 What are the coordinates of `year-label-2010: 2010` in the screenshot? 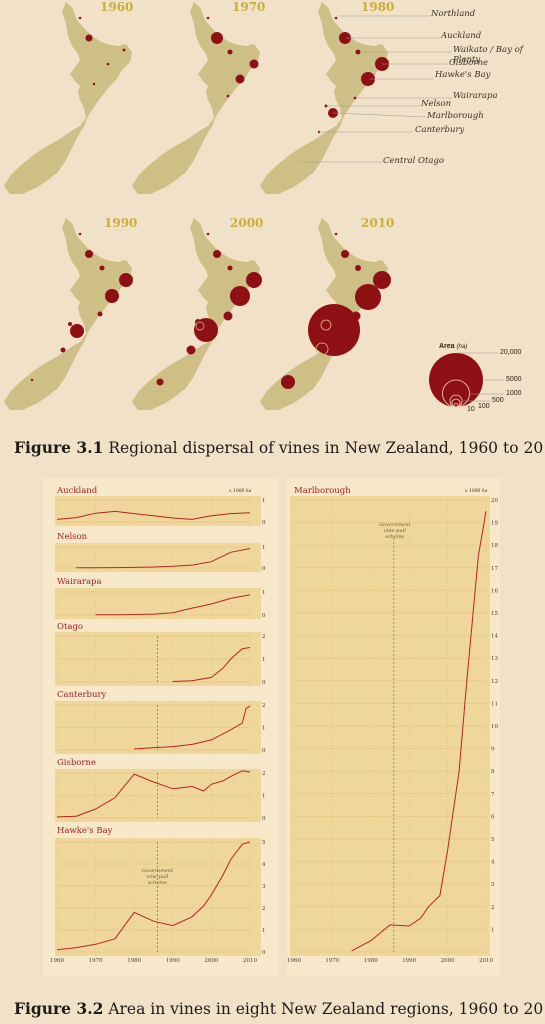 It's located at (378, 223).